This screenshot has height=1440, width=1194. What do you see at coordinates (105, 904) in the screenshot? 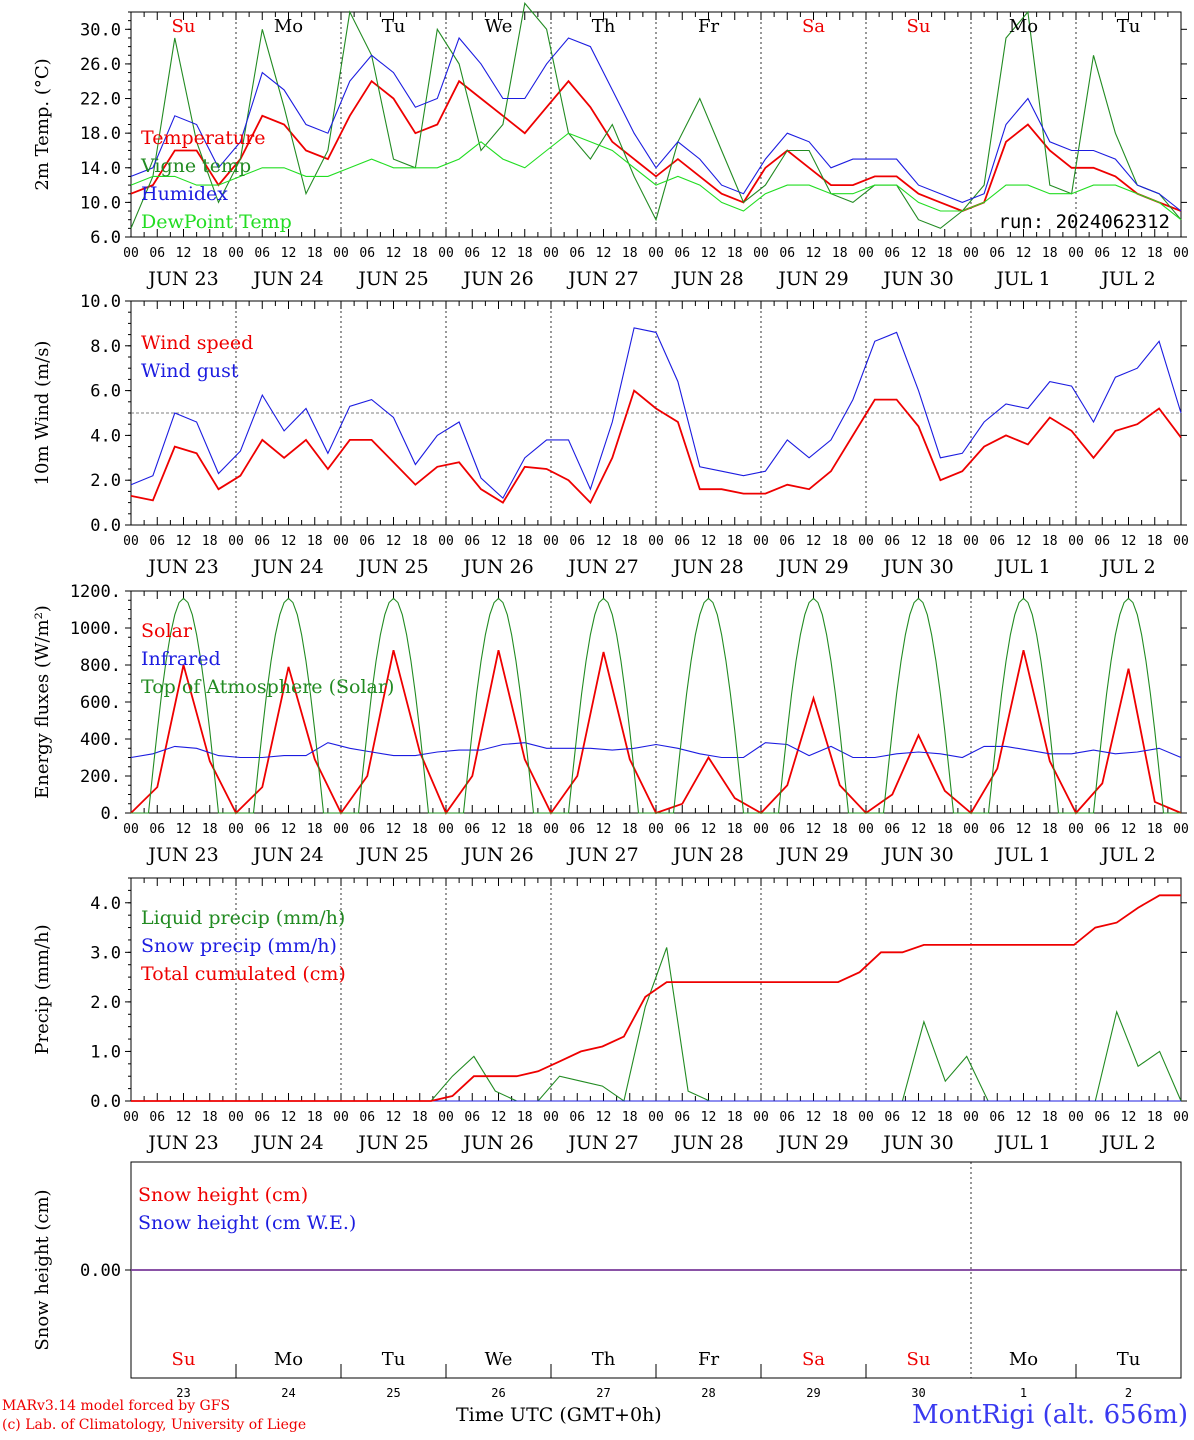
I see `y-tick-label: 4.0` at bounding box center [105, 904].